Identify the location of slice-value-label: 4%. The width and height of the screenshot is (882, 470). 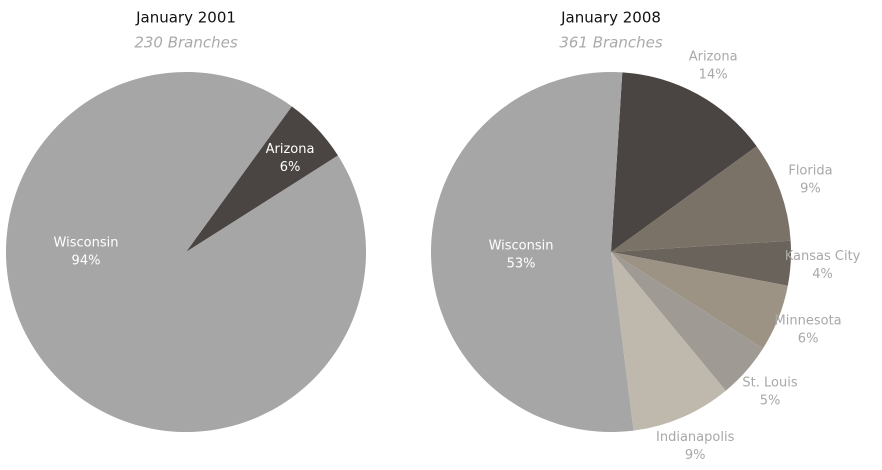
(822, 274).